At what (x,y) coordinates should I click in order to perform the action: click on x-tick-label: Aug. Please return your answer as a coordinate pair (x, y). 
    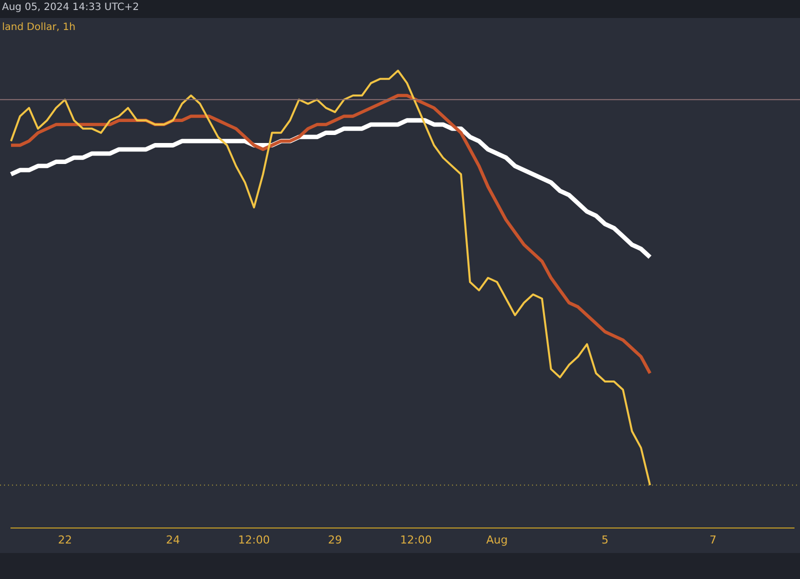
    Looking at the image, I should click on (497, 539).